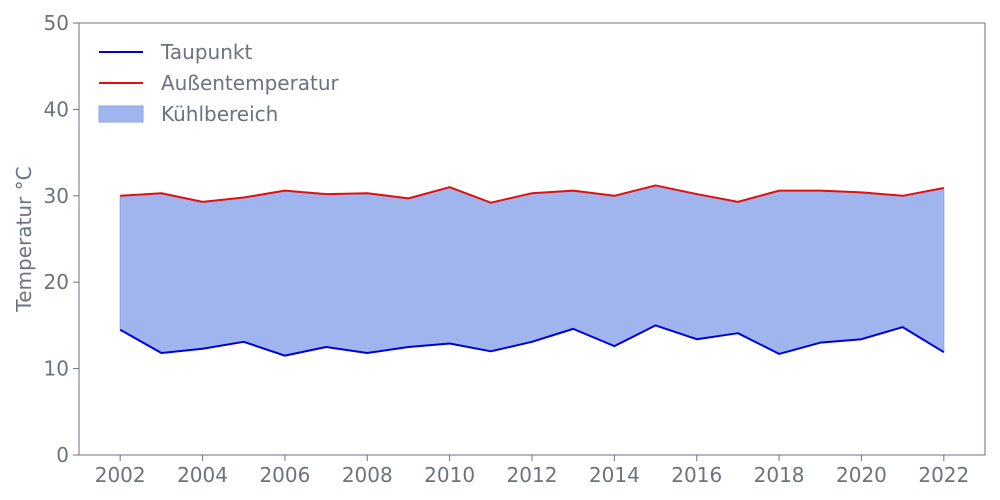 Image resolution: width=1000 pixels, height=500 pixels. What do you see at coordinates (56, 23) in the screenshot?
I see `y-tick-label: 50` at bounding box center [56, 23].